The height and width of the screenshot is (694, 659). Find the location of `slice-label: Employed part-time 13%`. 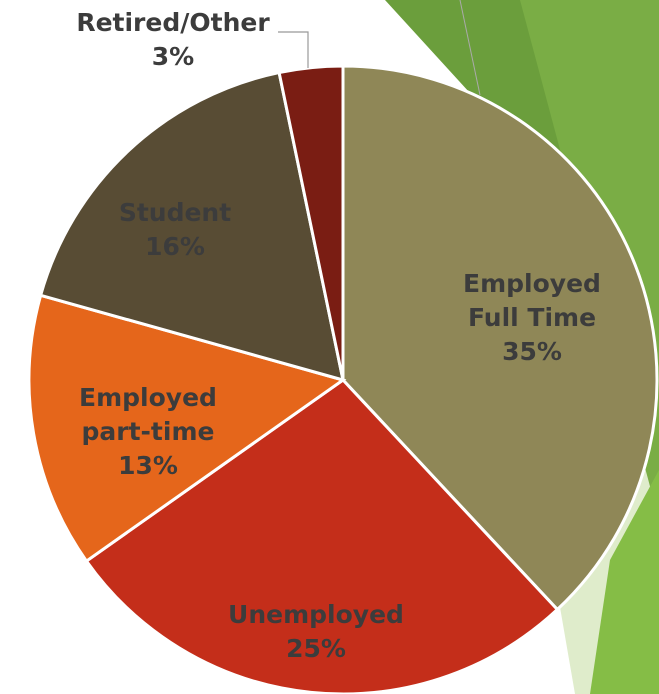

slice-label: Employed part-time 13% is located at coordinates (148, 432).